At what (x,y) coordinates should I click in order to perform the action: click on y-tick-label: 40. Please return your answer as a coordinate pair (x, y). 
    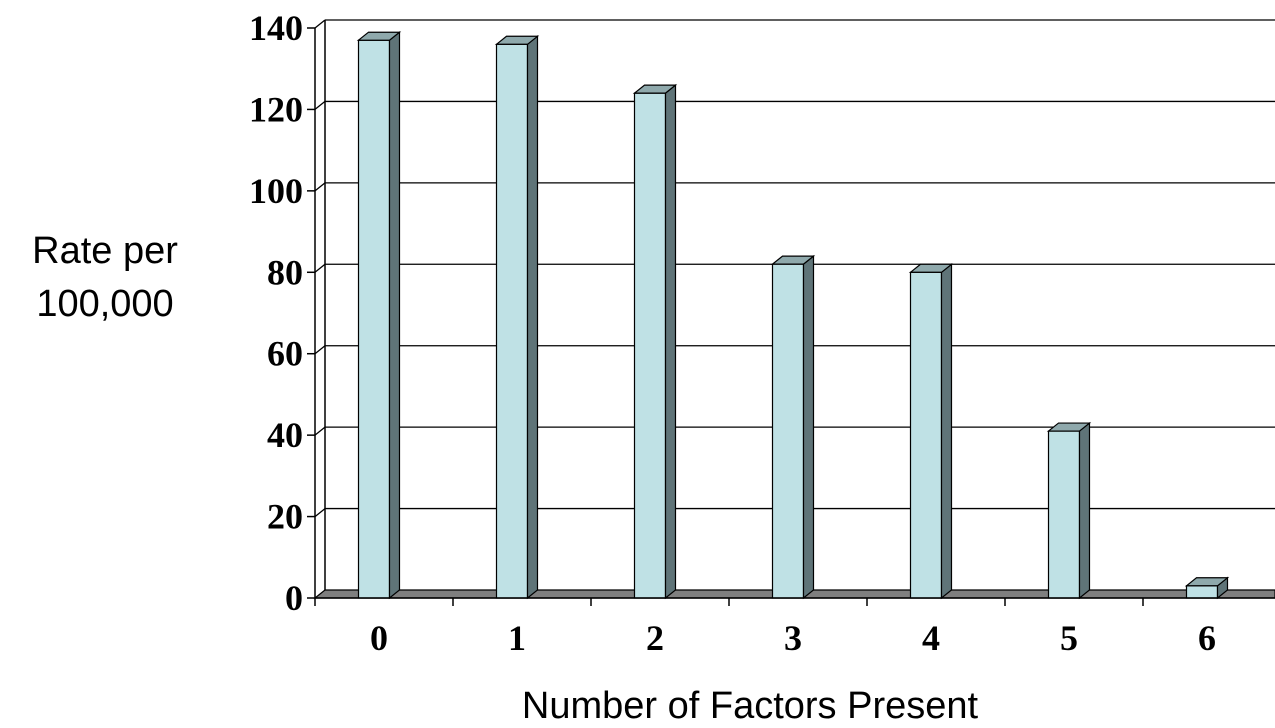
    Looking at the image, I should click on (285, 435).